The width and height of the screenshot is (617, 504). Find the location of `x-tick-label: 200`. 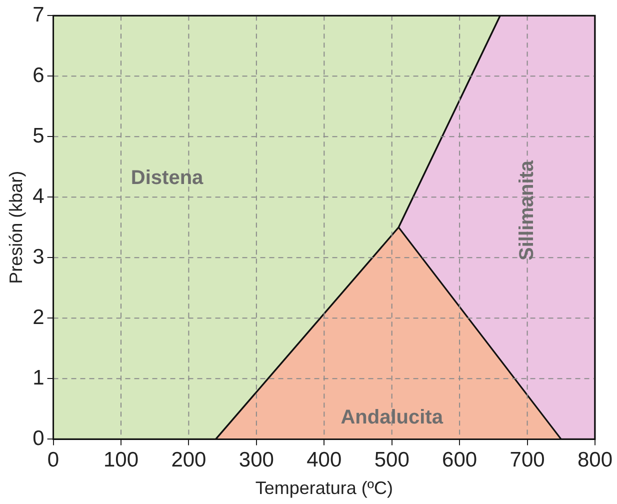

x-tick-label: 200 is located at coordinates (188, 460).